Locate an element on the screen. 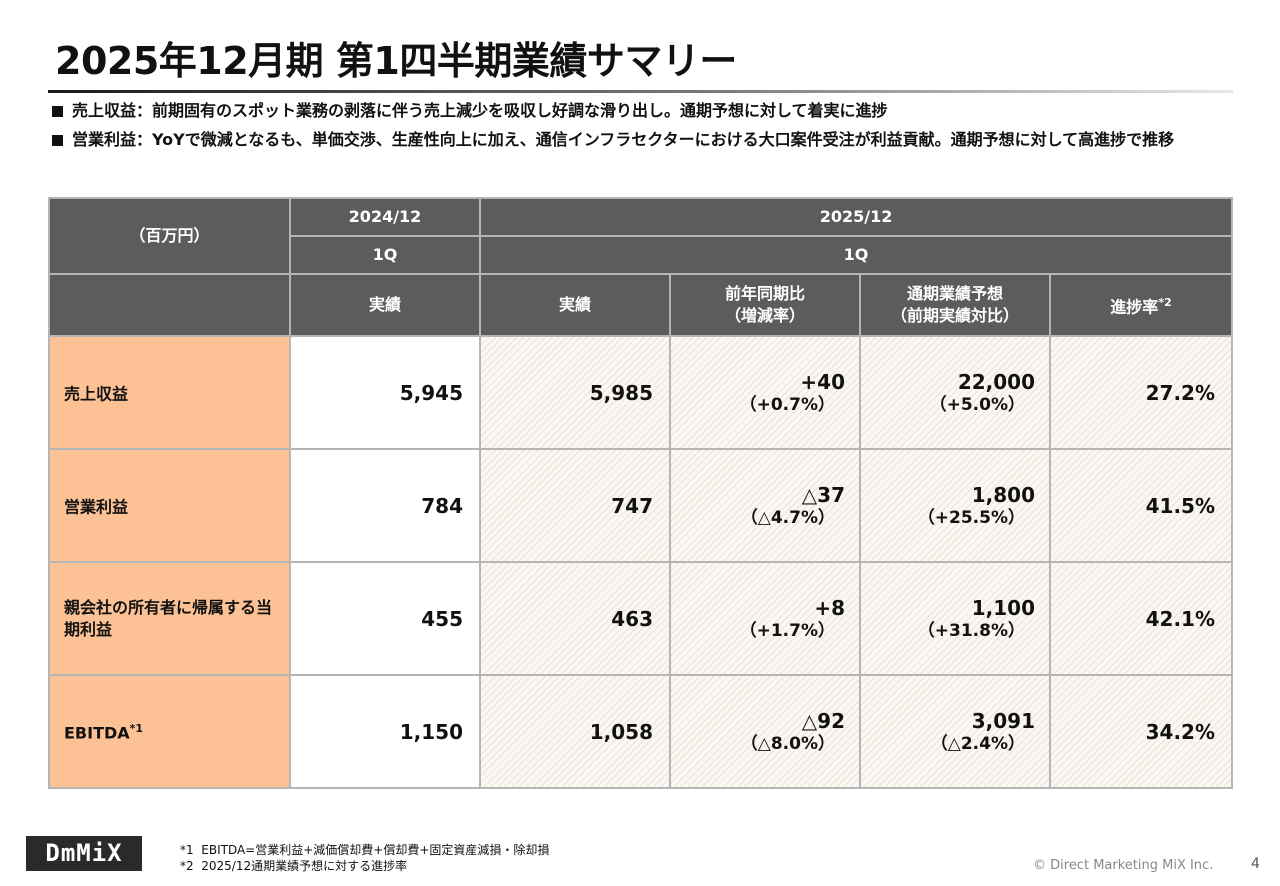  forecast-rate: （+31.8%） is located at coordinates (971, 630).